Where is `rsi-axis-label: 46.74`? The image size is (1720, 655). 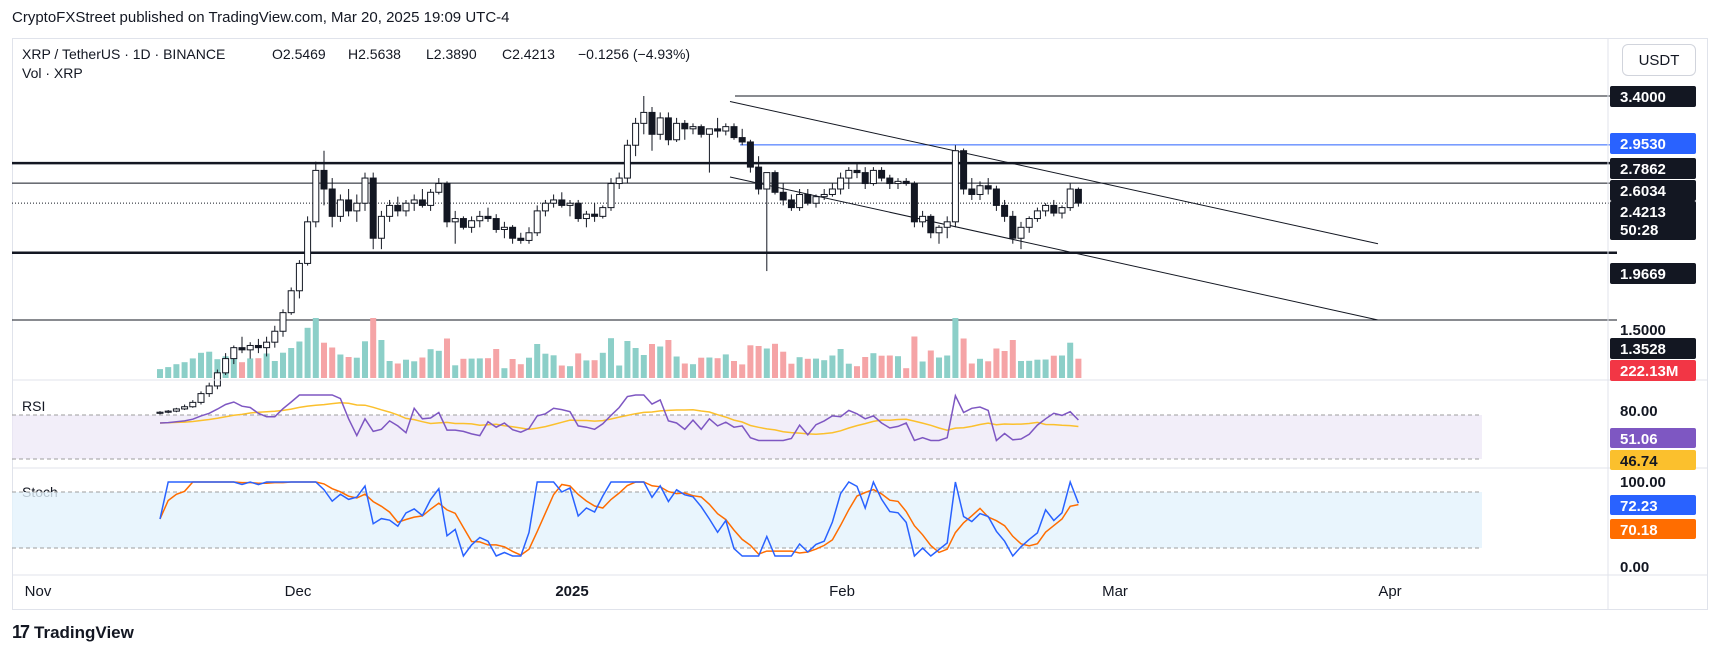 rsi-axis-label: 46.74 is located at coordinates (1639, 461).